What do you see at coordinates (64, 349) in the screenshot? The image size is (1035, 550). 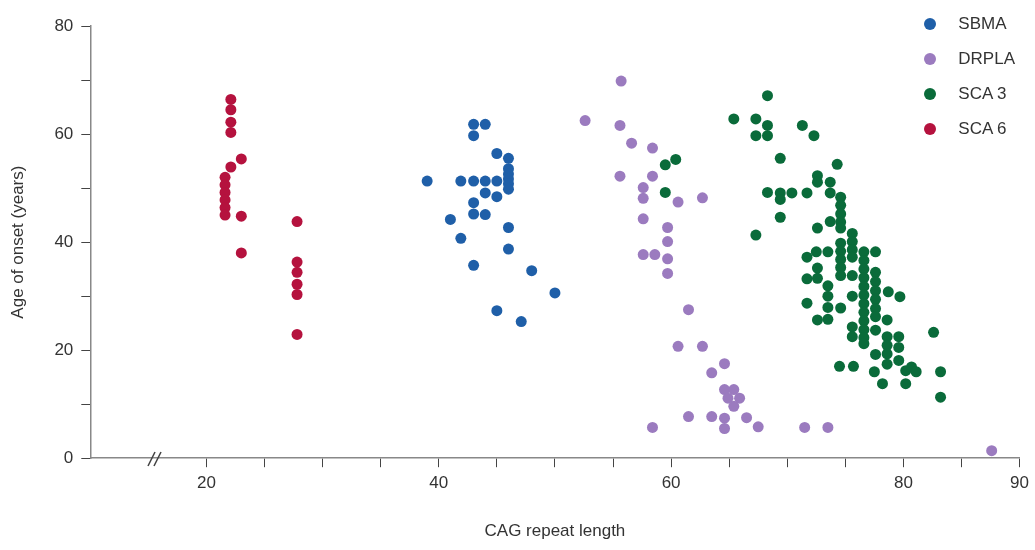 I see `y-tick-label: 20` at bounding box center [64, 349].